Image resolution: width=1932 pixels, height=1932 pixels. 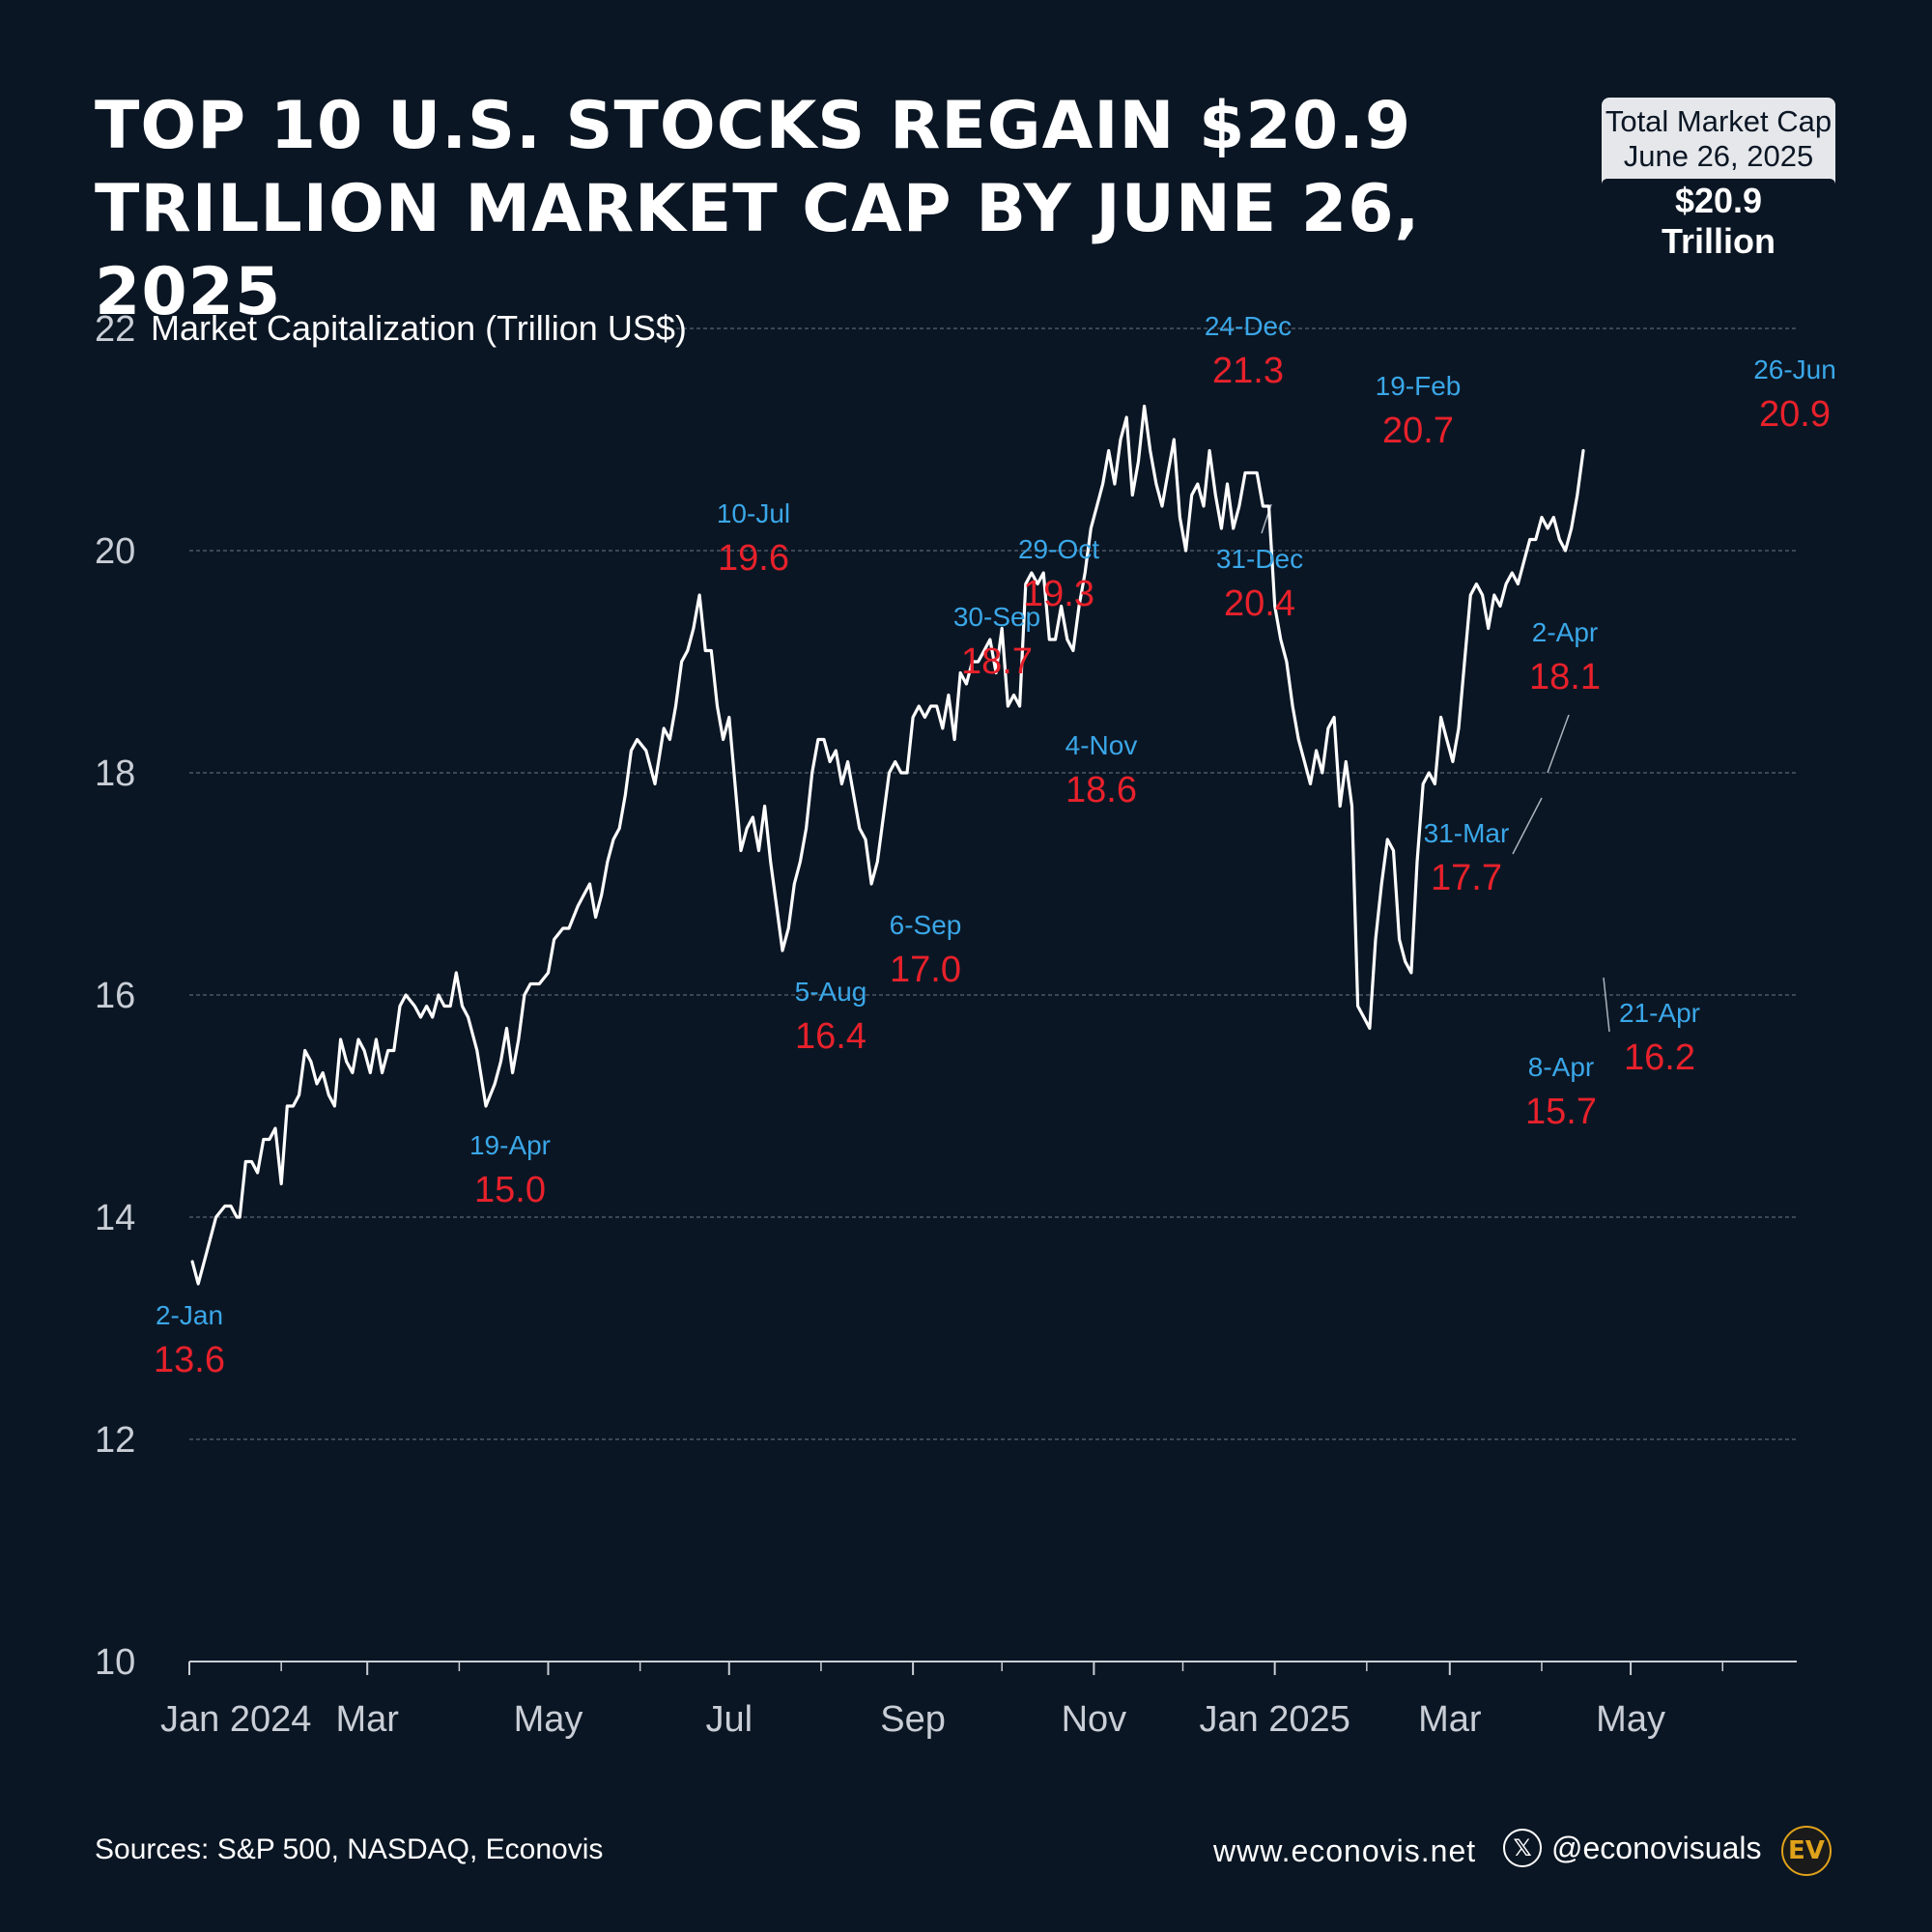 I want to click on annotation-value: 17.0, so click(x=925, y=970).